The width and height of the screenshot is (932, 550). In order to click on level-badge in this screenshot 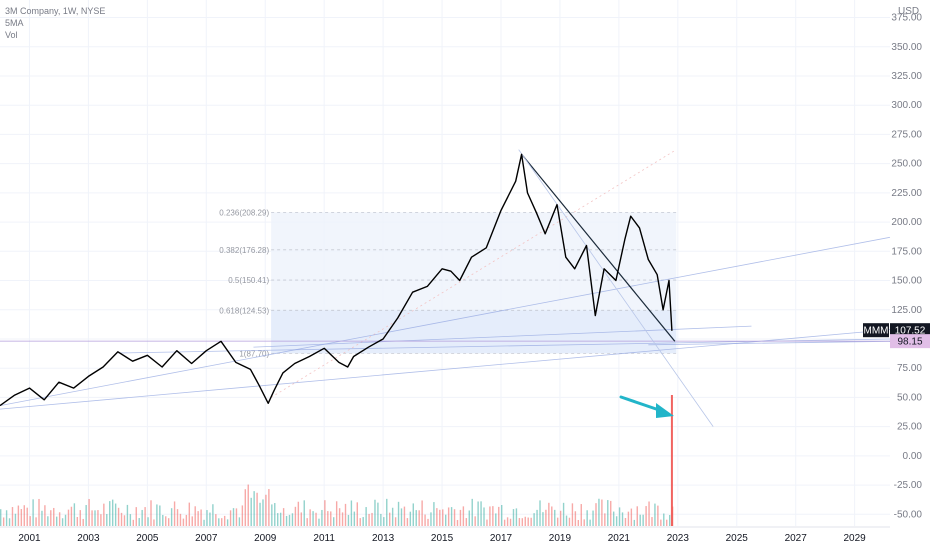, I will do `click(910, 341)`.